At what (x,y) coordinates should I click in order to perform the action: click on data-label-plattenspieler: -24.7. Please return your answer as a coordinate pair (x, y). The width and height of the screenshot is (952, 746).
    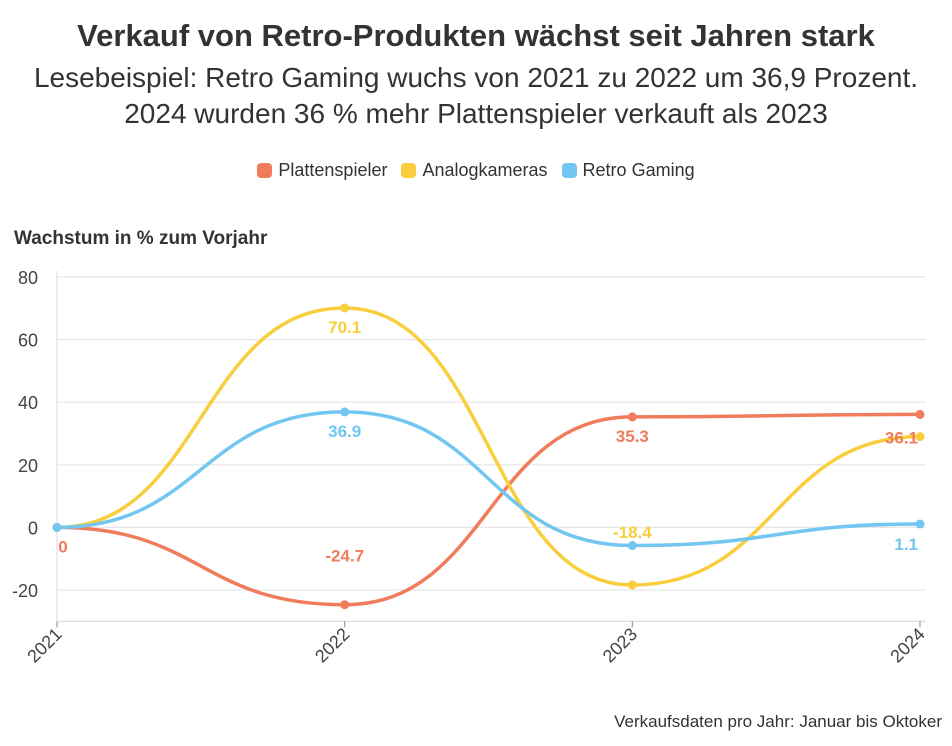
    Looking at the image, I should click on (344, 555).